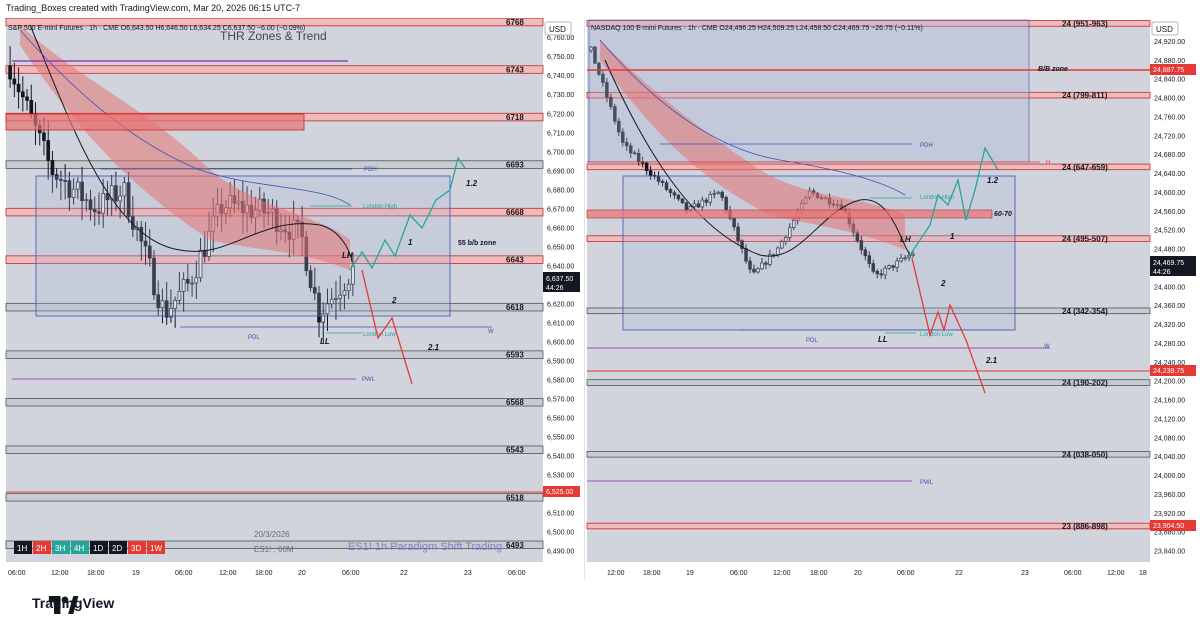 This screenshot has height=621, width=1200. What do you see at coordinates (891, 571) in the screenshot?
I see `right-time-axis` at bounding box center [891, 571].